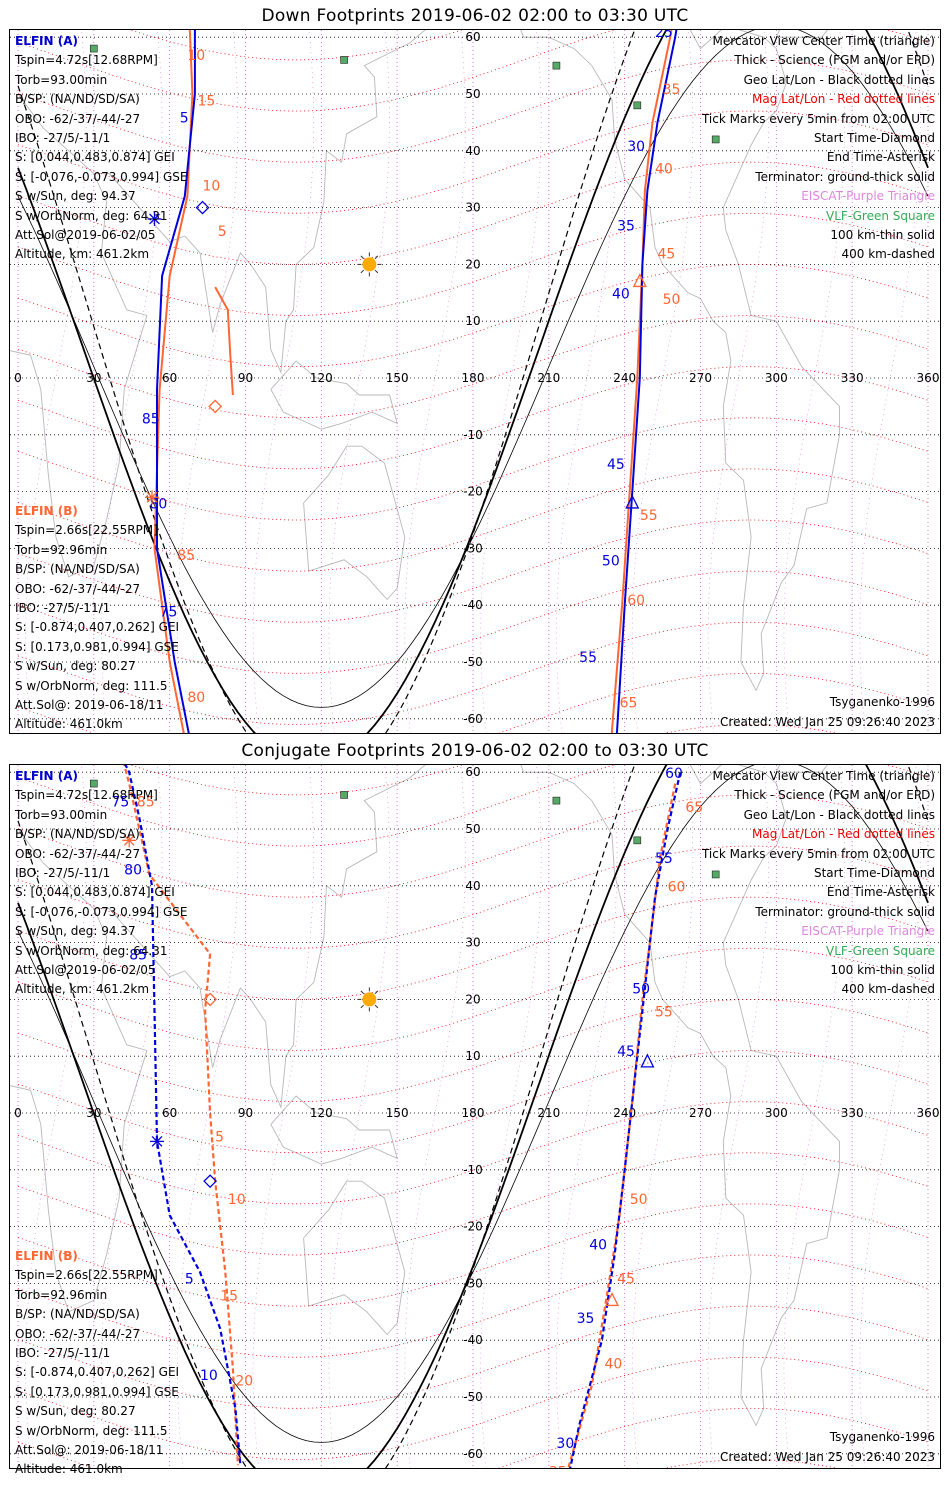 The image size is (950, 1500). What do you see at coordinates (229, 1296) in the screenshot?
I see `track-time-tick-label: 15` at bounding box center [229, 1296].